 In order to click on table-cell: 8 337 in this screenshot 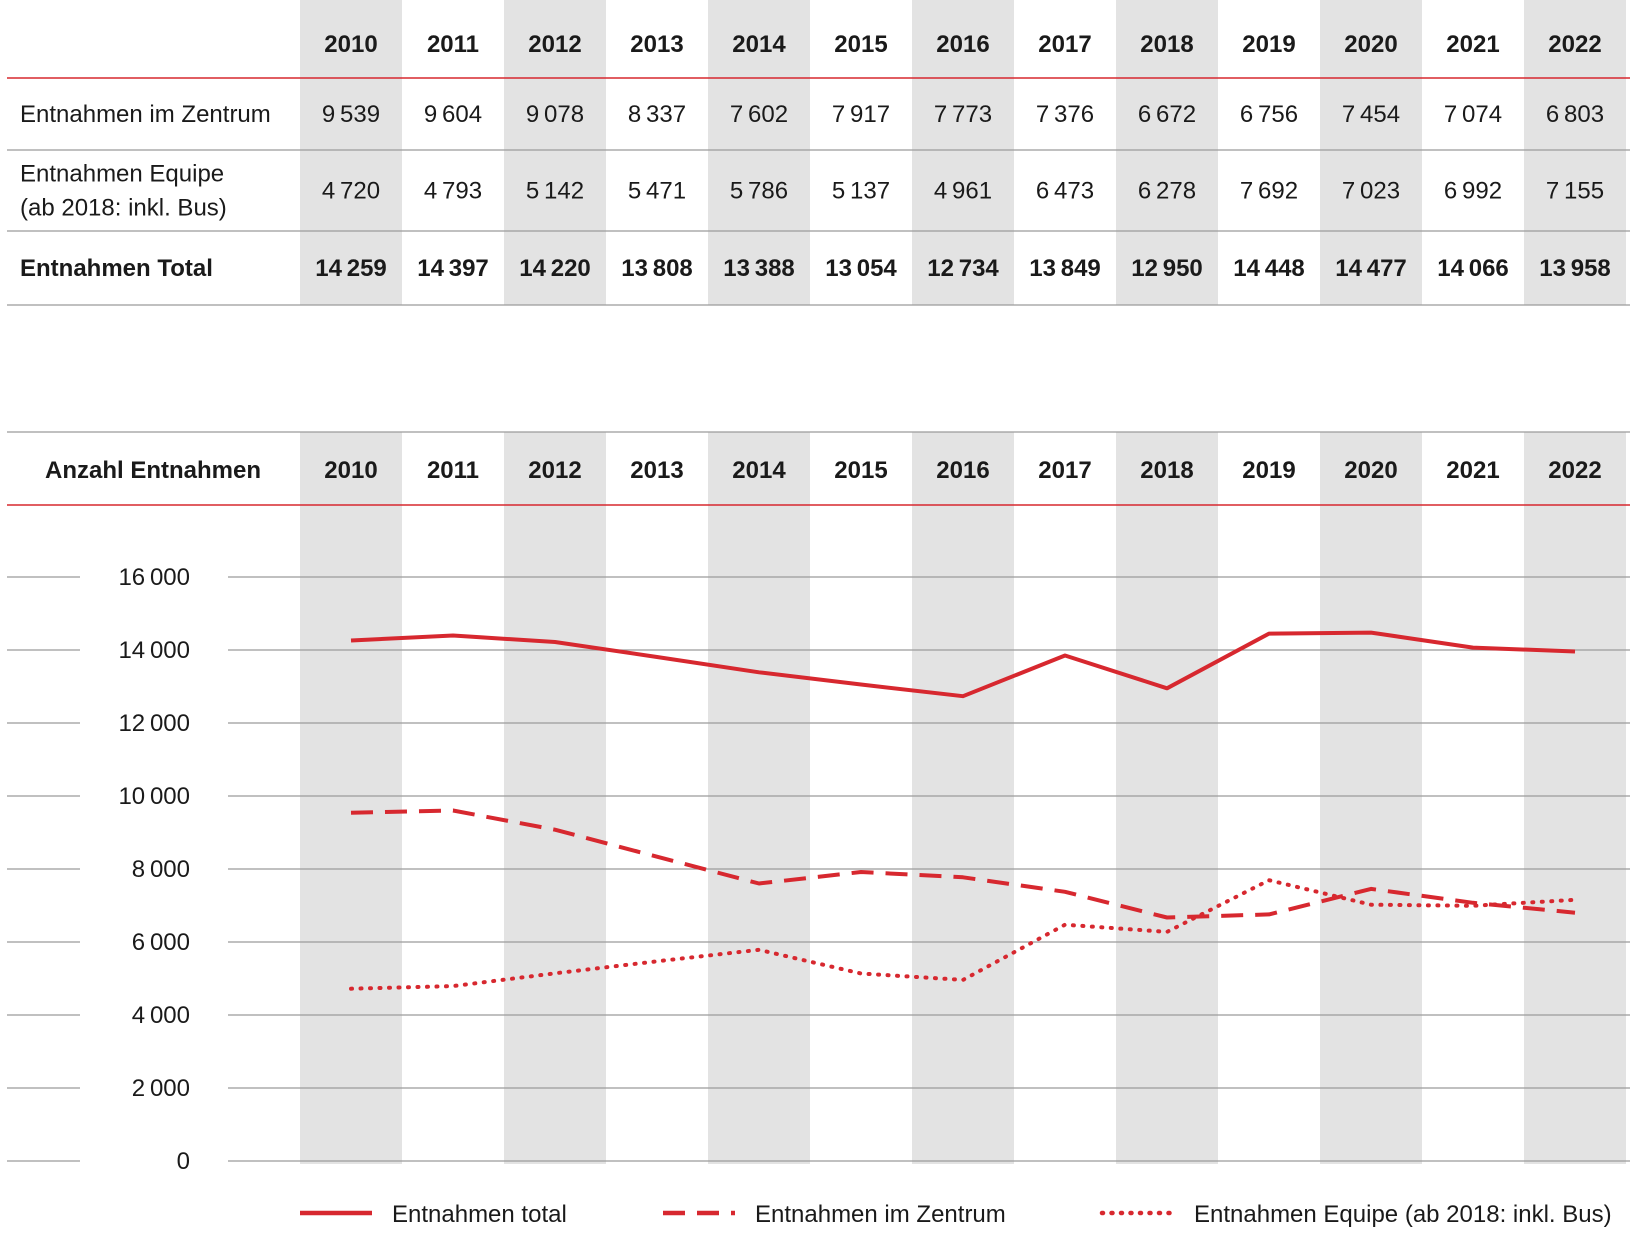, I will do `click(657, 114)`.